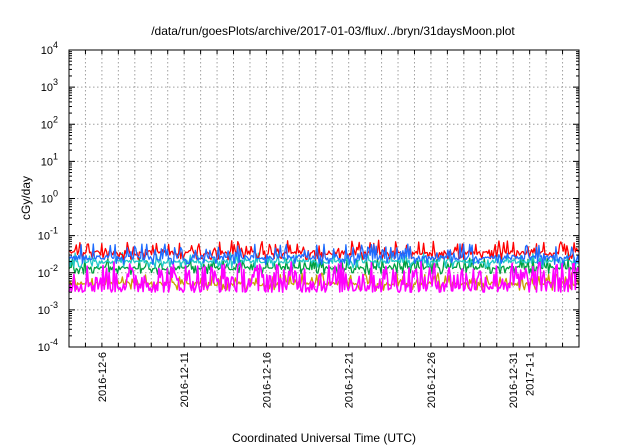  I want to click on series-line-green, so click(324, 266).